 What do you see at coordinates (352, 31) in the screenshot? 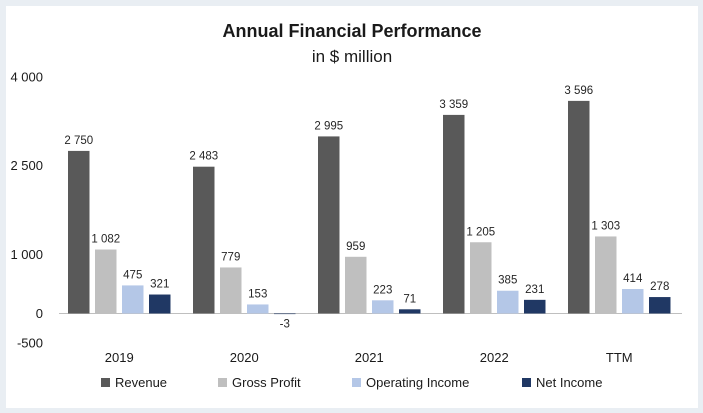
I see `chart-title: Annual Financial Performance` at bounding box center [352, 31].